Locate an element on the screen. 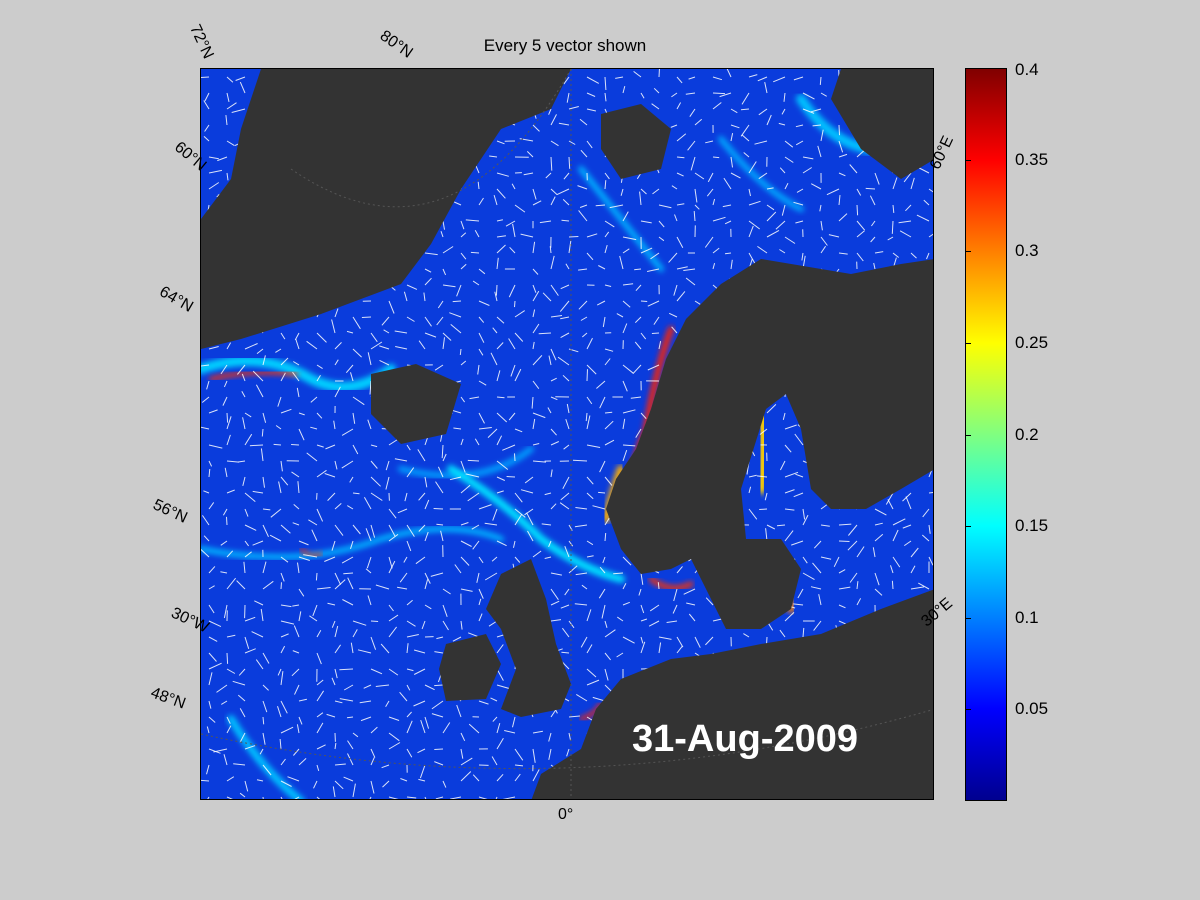  colorbar-tick-label: 0.15 is located at coordinates (1032, 526).